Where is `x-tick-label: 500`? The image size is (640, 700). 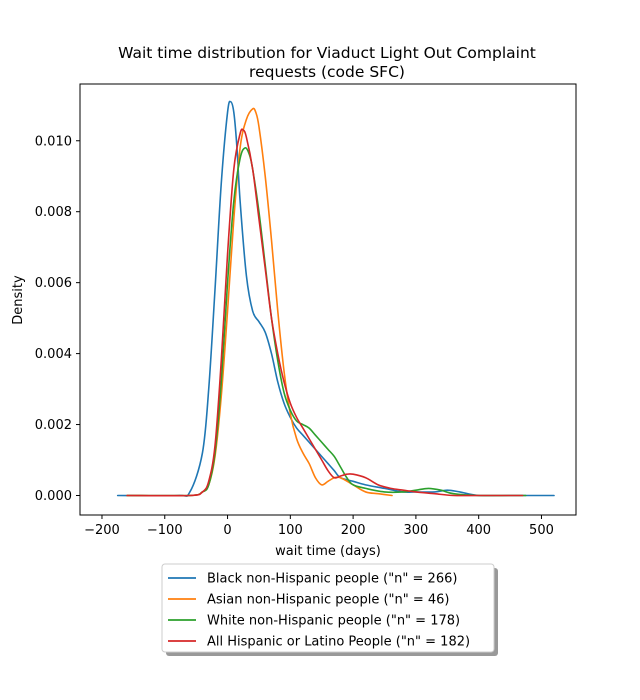
x-tick-label: 500 is located at coordinates (541, 530).